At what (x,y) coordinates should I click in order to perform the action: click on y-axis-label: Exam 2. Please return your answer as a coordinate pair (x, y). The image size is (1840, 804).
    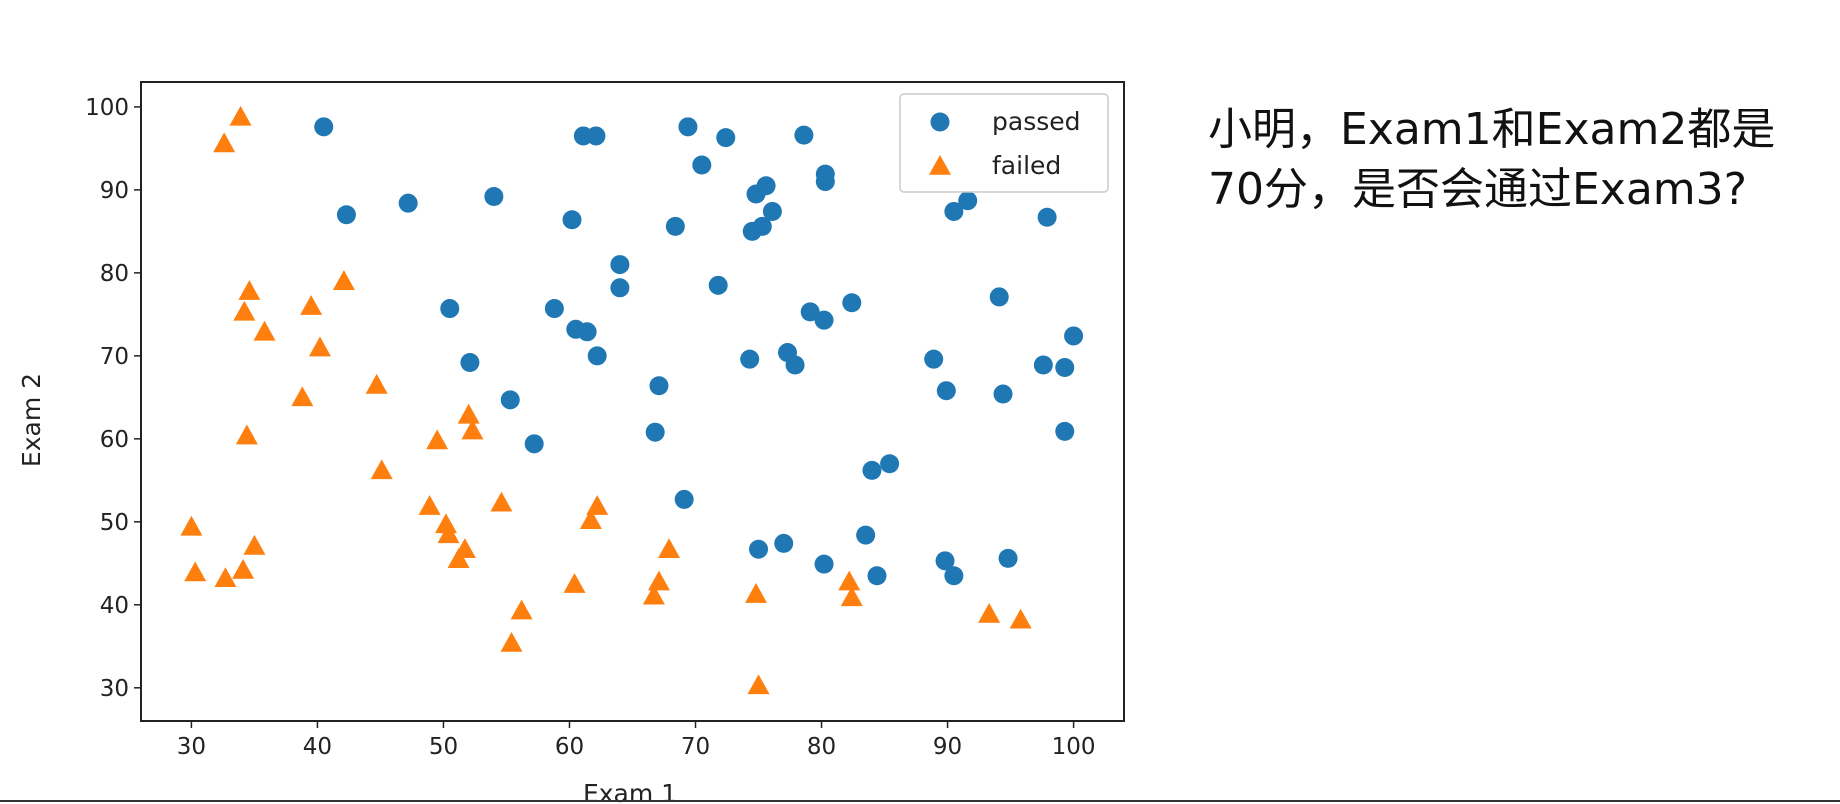
    Looking at the image, I should click on (31, 420).